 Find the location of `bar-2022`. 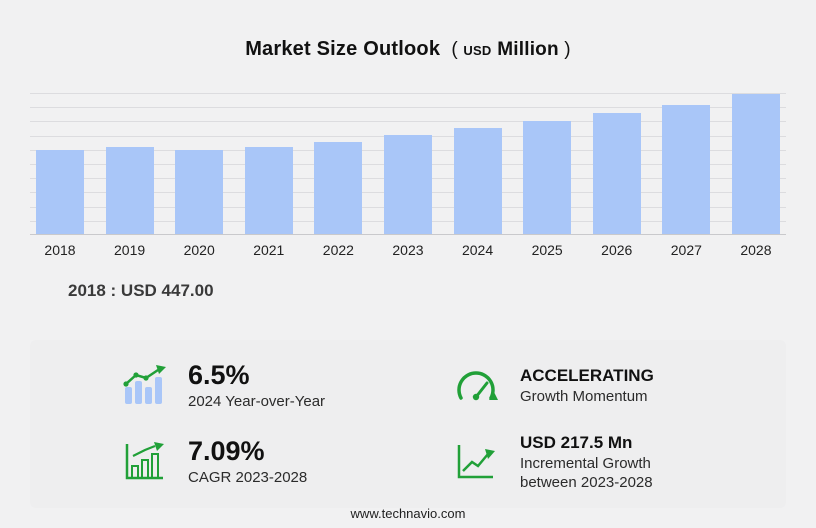

bar-2022 is located at coordinates (338, 188).